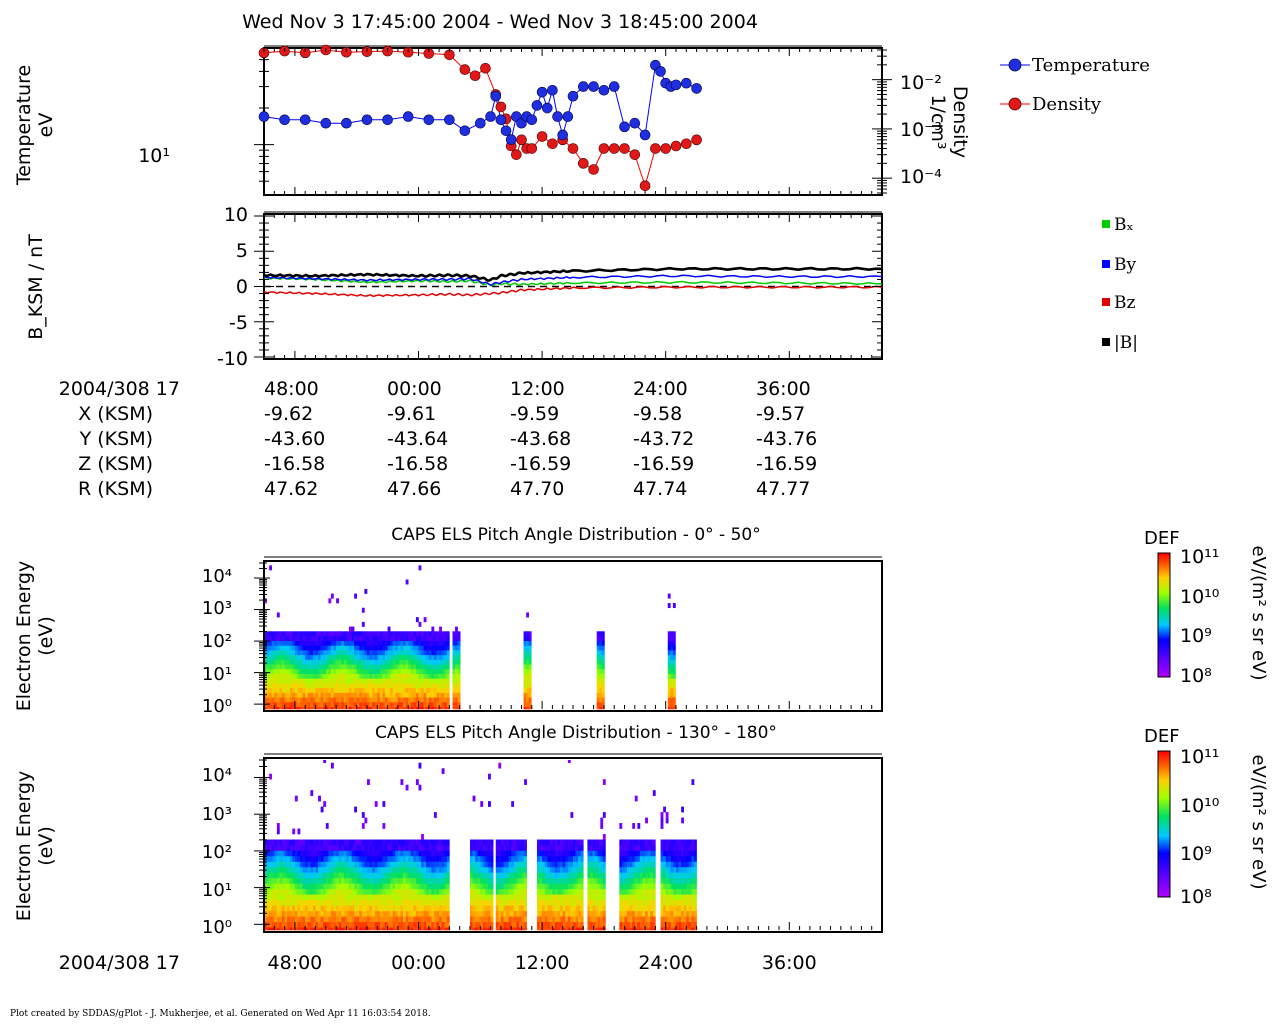  I want to click on temperature-point, so click(537, 105).